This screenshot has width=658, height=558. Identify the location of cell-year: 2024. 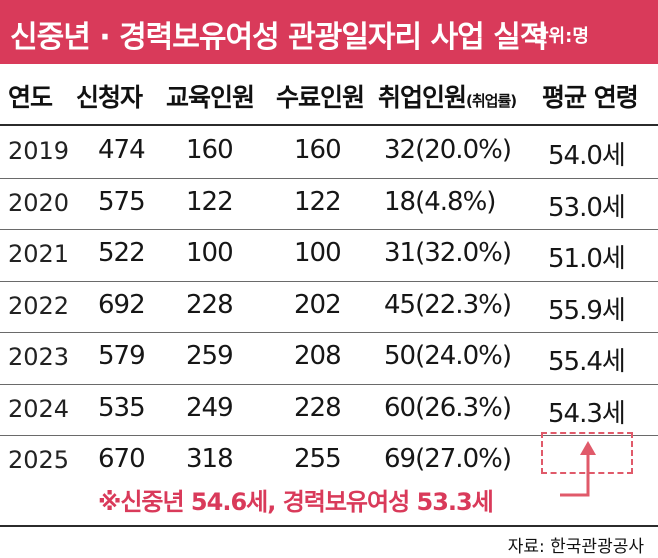
(39, 408).